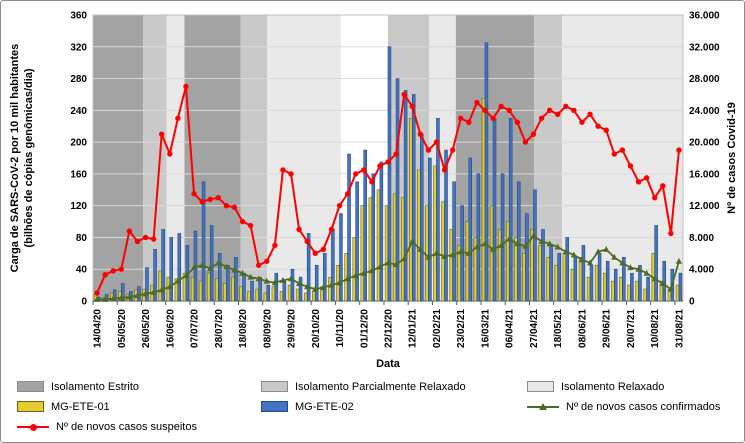 The height and width of the screenshot is (443, 745). I want to click on svg-text: 360, so click(78, 16).